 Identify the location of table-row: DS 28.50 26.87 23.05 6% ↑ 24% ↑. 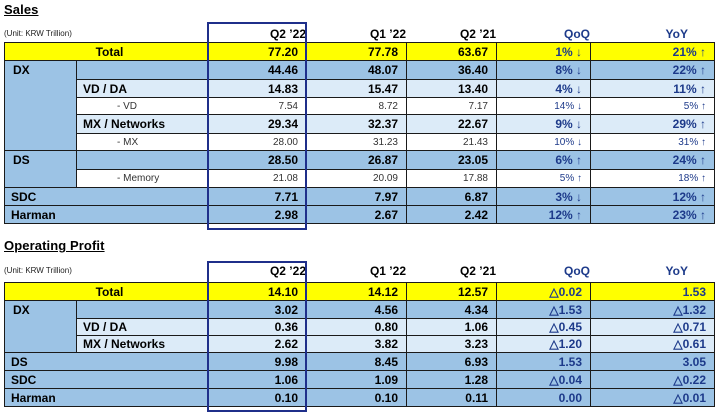
(359, 169).